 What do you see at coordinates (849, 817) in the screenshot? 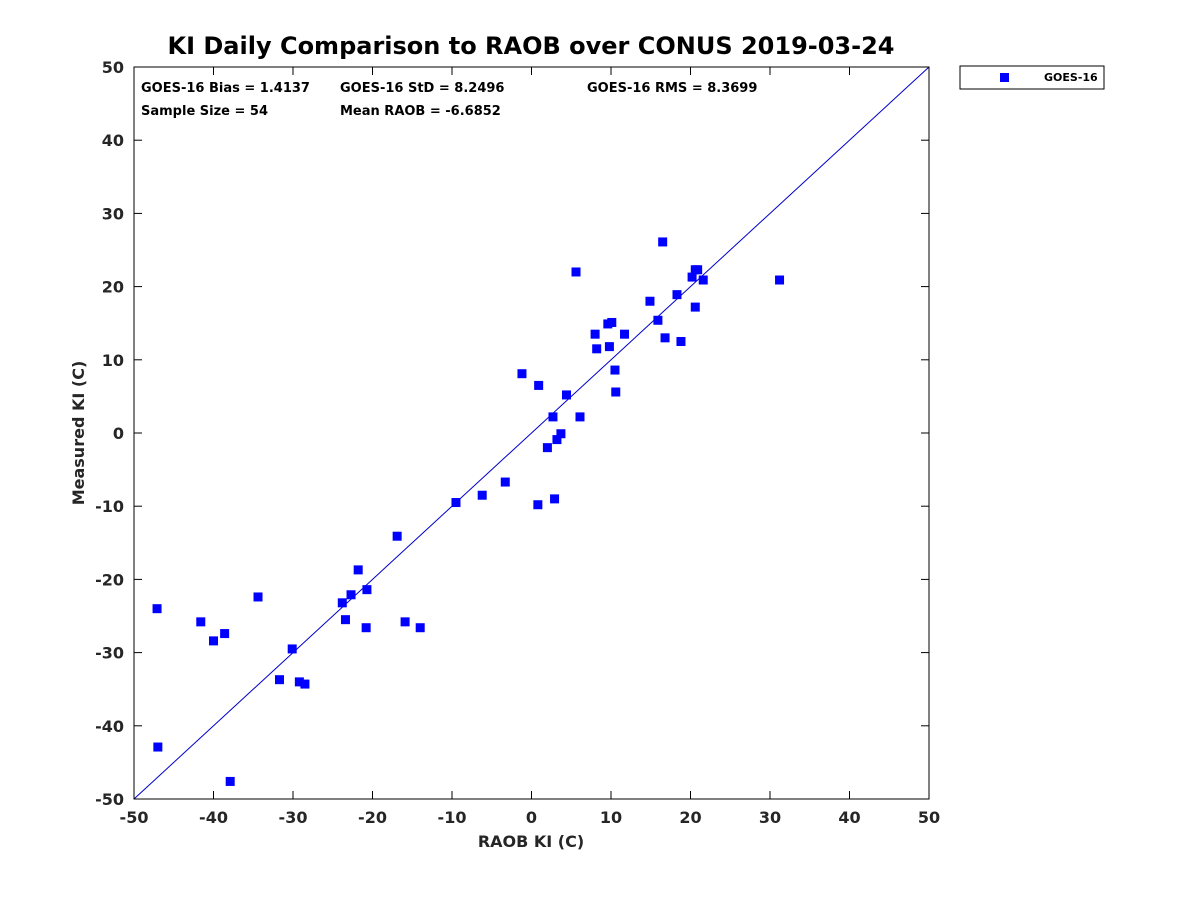
I see `x-tick-label: 40` at bounding box center [849, 817].